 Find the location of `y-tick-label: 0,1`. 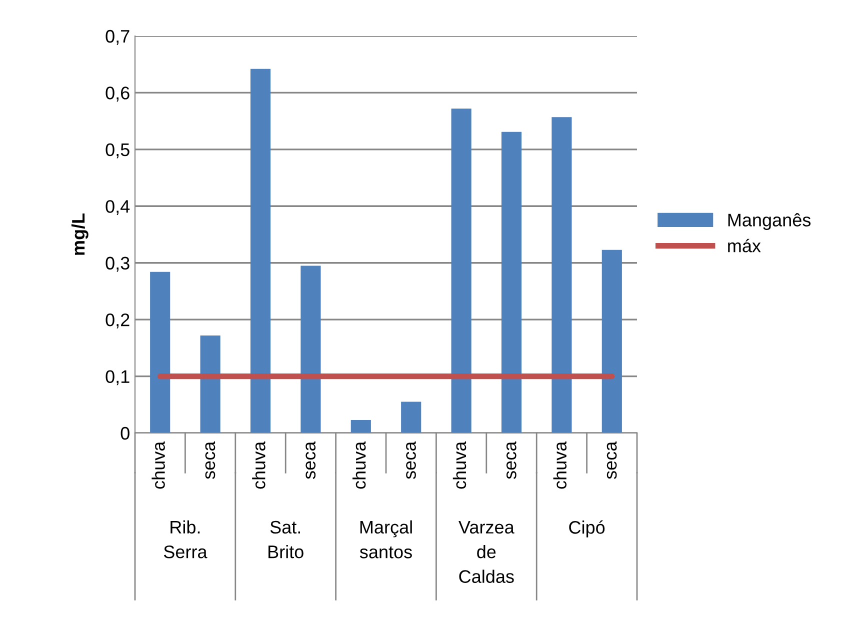

y-tick-label: 0,1 is located at coordinates (118, 378).